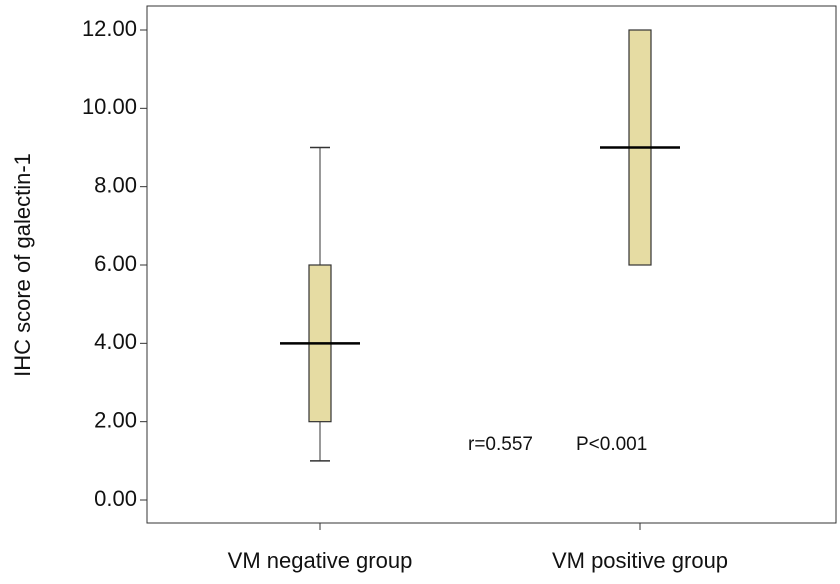  What do you see at coordinates (320, 560) in the screenshot?
I see `x-tick-label: VM negative group` at bounding box center [320, 560].